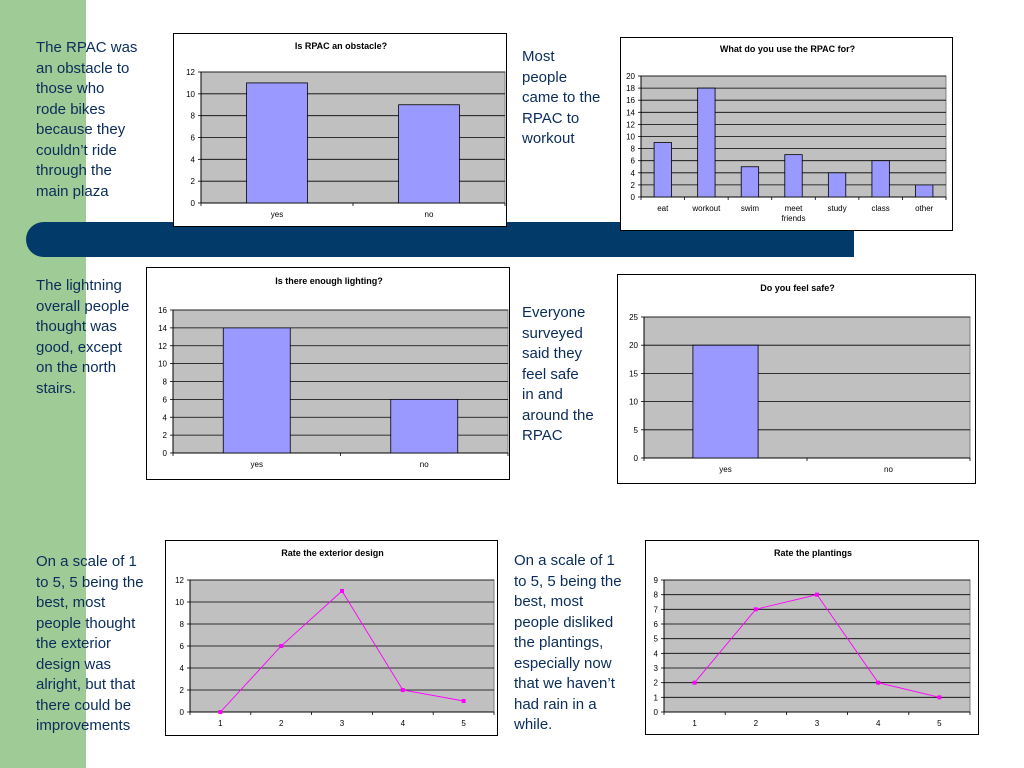 The width and height of the screenshot is (1024, 768). I want to click on chart-plantings: Rate the plantings 0 1 2 3 4 5 6 7 8 9 1 2 3 4 5, so click(812, 637).